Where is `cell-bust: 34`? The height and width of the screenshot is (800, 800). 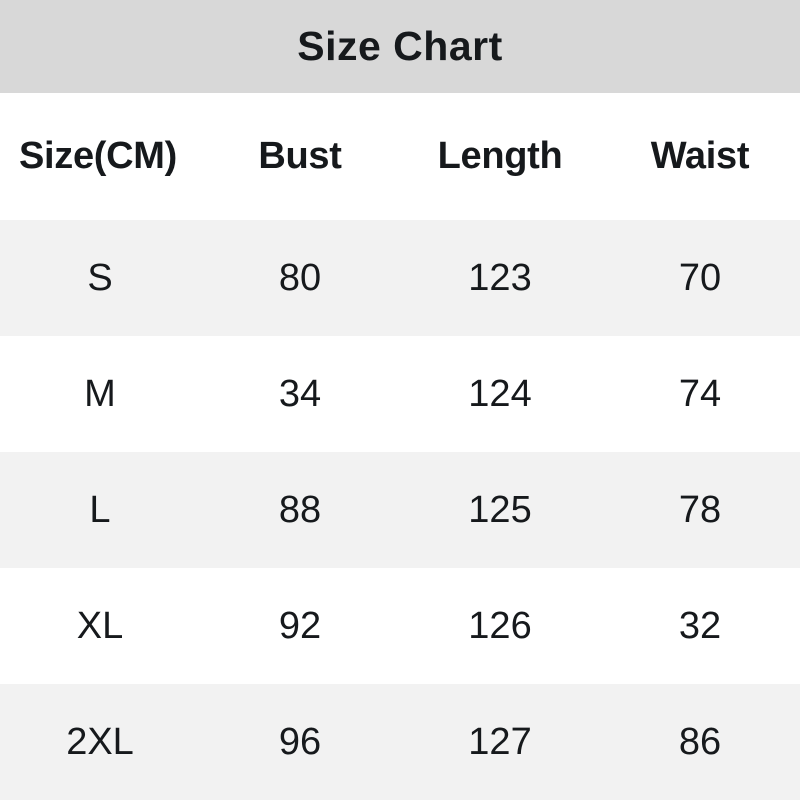 cell-bust: 34 is located at coordinates (300, 393).